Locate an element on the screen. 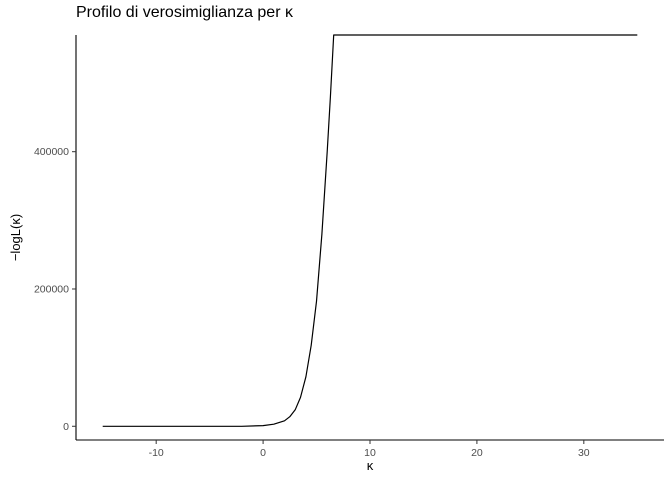 This screenshot has width=672, height=480. x-tick-label: 0 is located at coordinates (263, 453).